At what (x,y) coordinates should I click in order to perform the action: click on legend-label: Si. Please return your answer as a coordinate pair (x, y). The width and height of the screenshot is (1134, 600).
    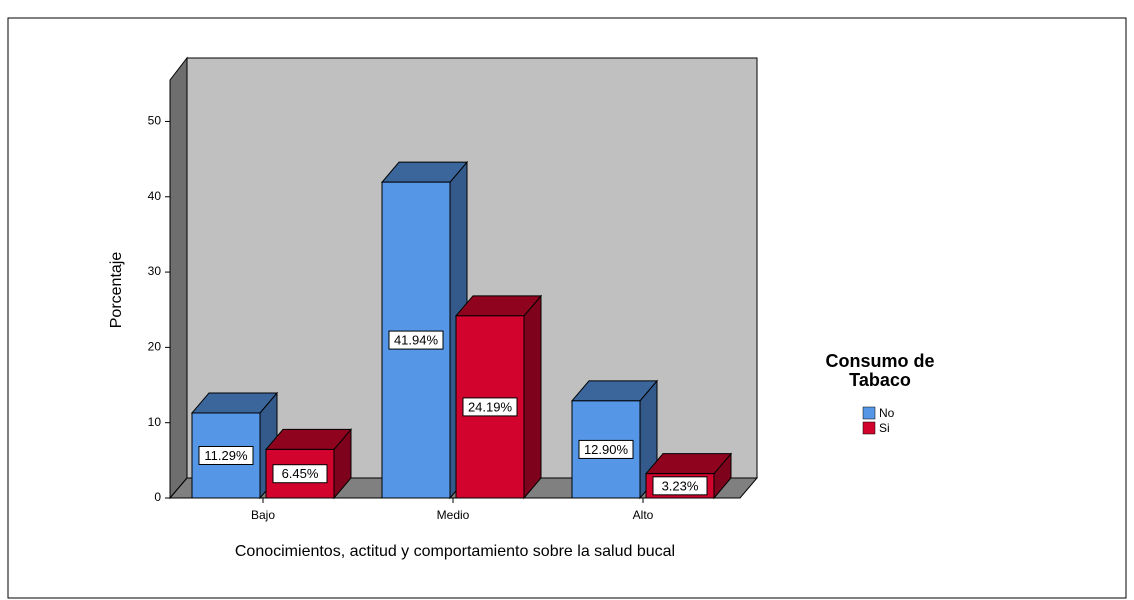
    Looking at the image, I should click on (884, 428).